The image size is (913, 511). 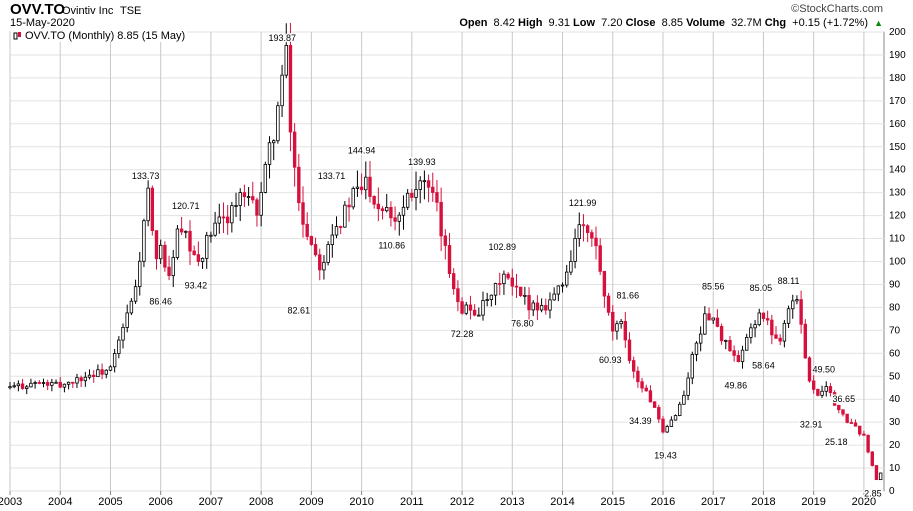 What do you see at coordinates (895, 284) in the screenshot?
I see `y-tick-label: 90` at bounding box center [895, 284].